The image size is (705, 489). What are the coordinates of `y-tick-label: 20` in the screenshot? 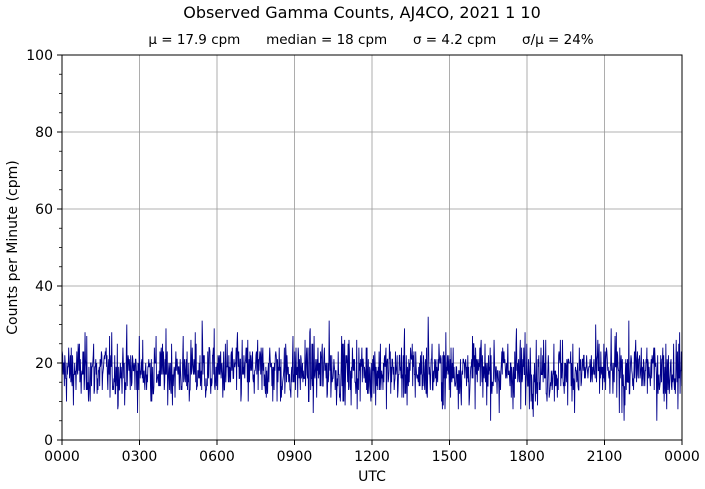 It's located at (44, 364).